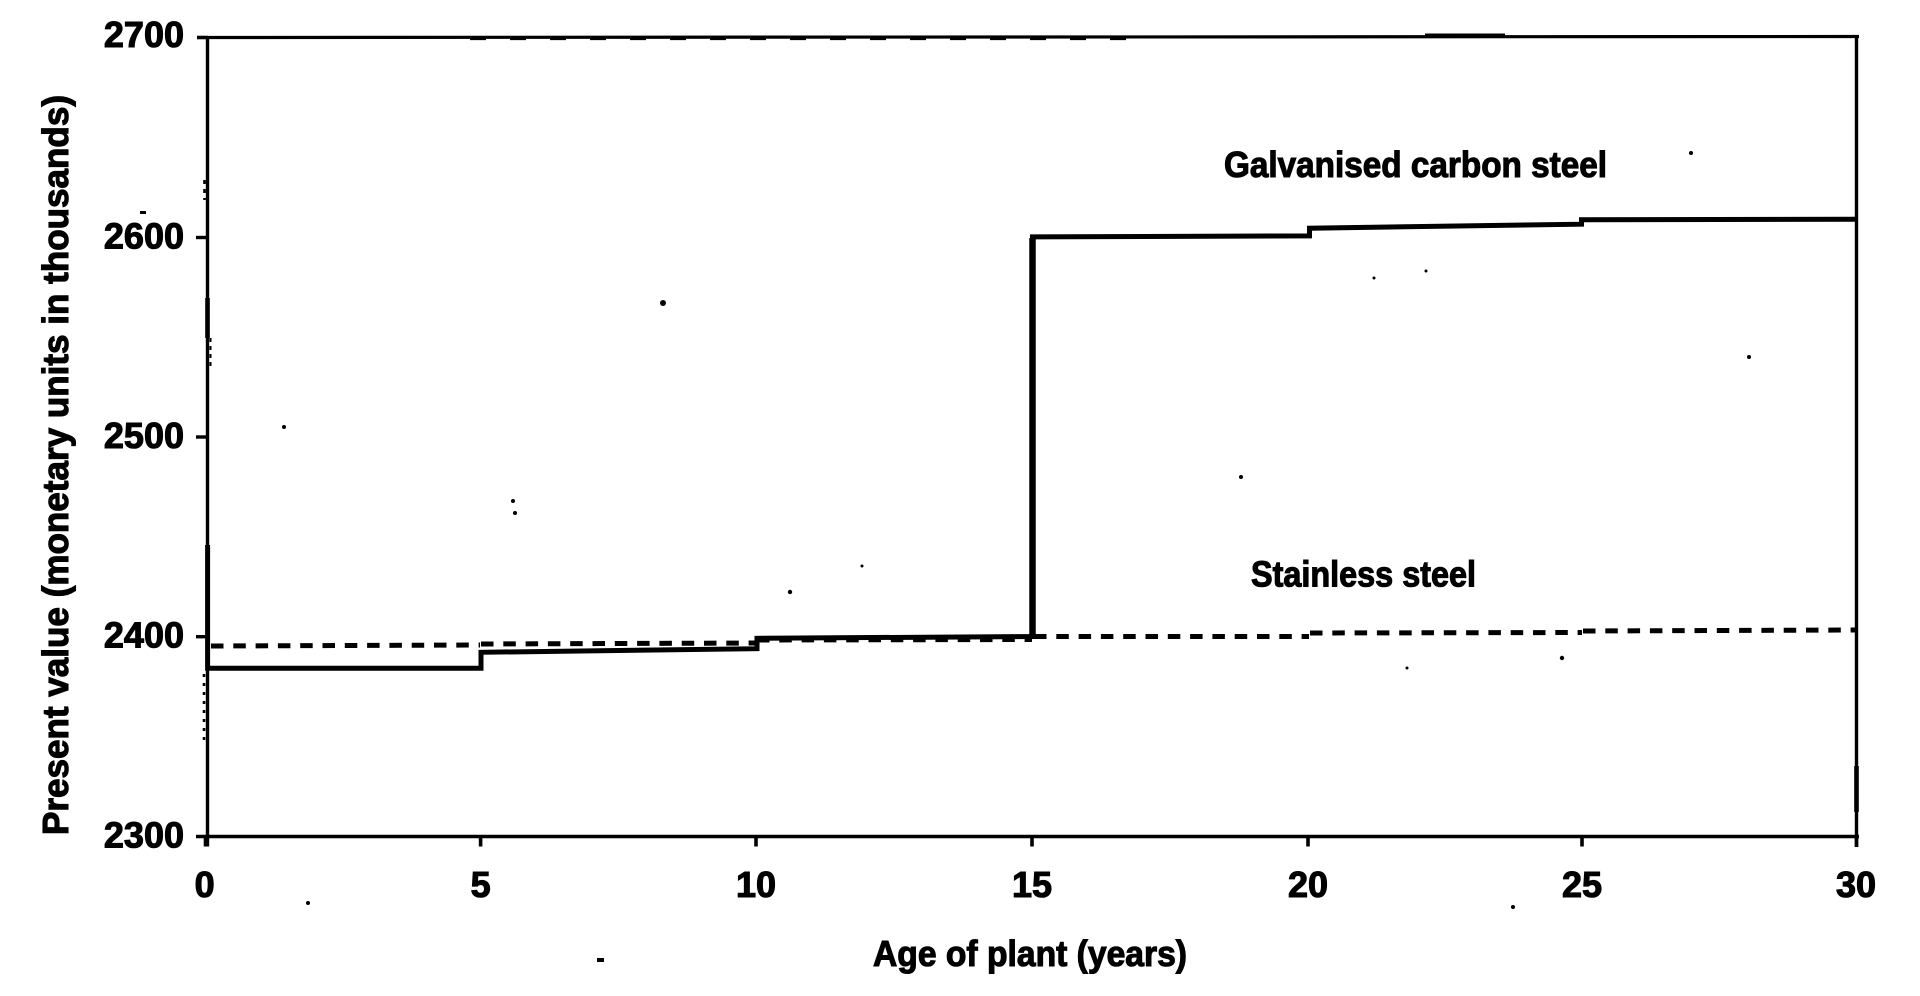 This screenshot has width=1920, height=996. I want to click on svg-text: 10, so click(756, 884).